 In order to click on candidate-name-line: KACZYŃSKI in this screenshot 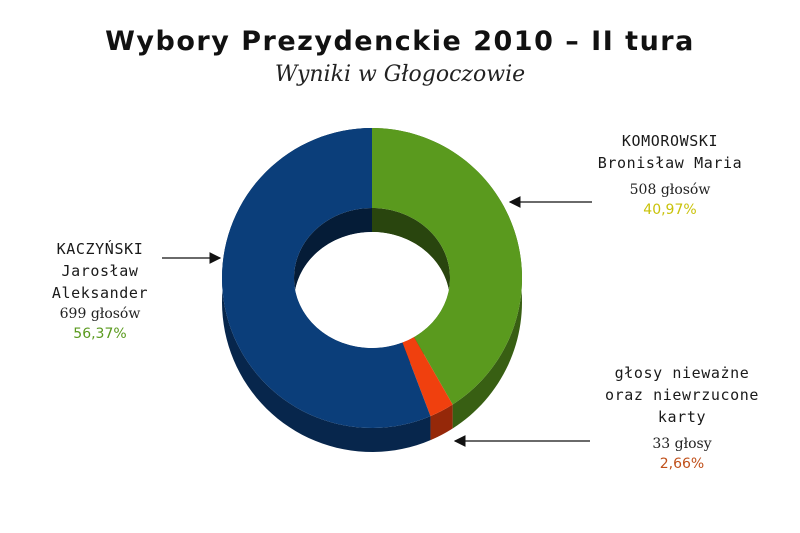, I will do `click(100, 249)`.